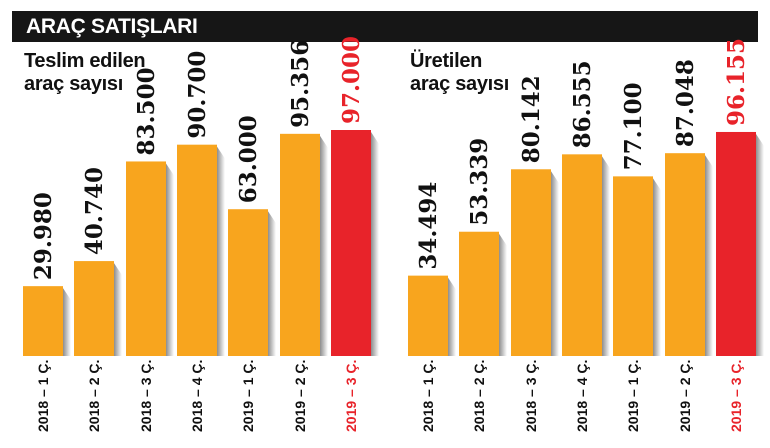 This screenshot has width=770, height=448. Describe the element at coordinates (112, 26) in the screenshot. I see `header-title: ARAÇ SATIŞLARI` at that location.